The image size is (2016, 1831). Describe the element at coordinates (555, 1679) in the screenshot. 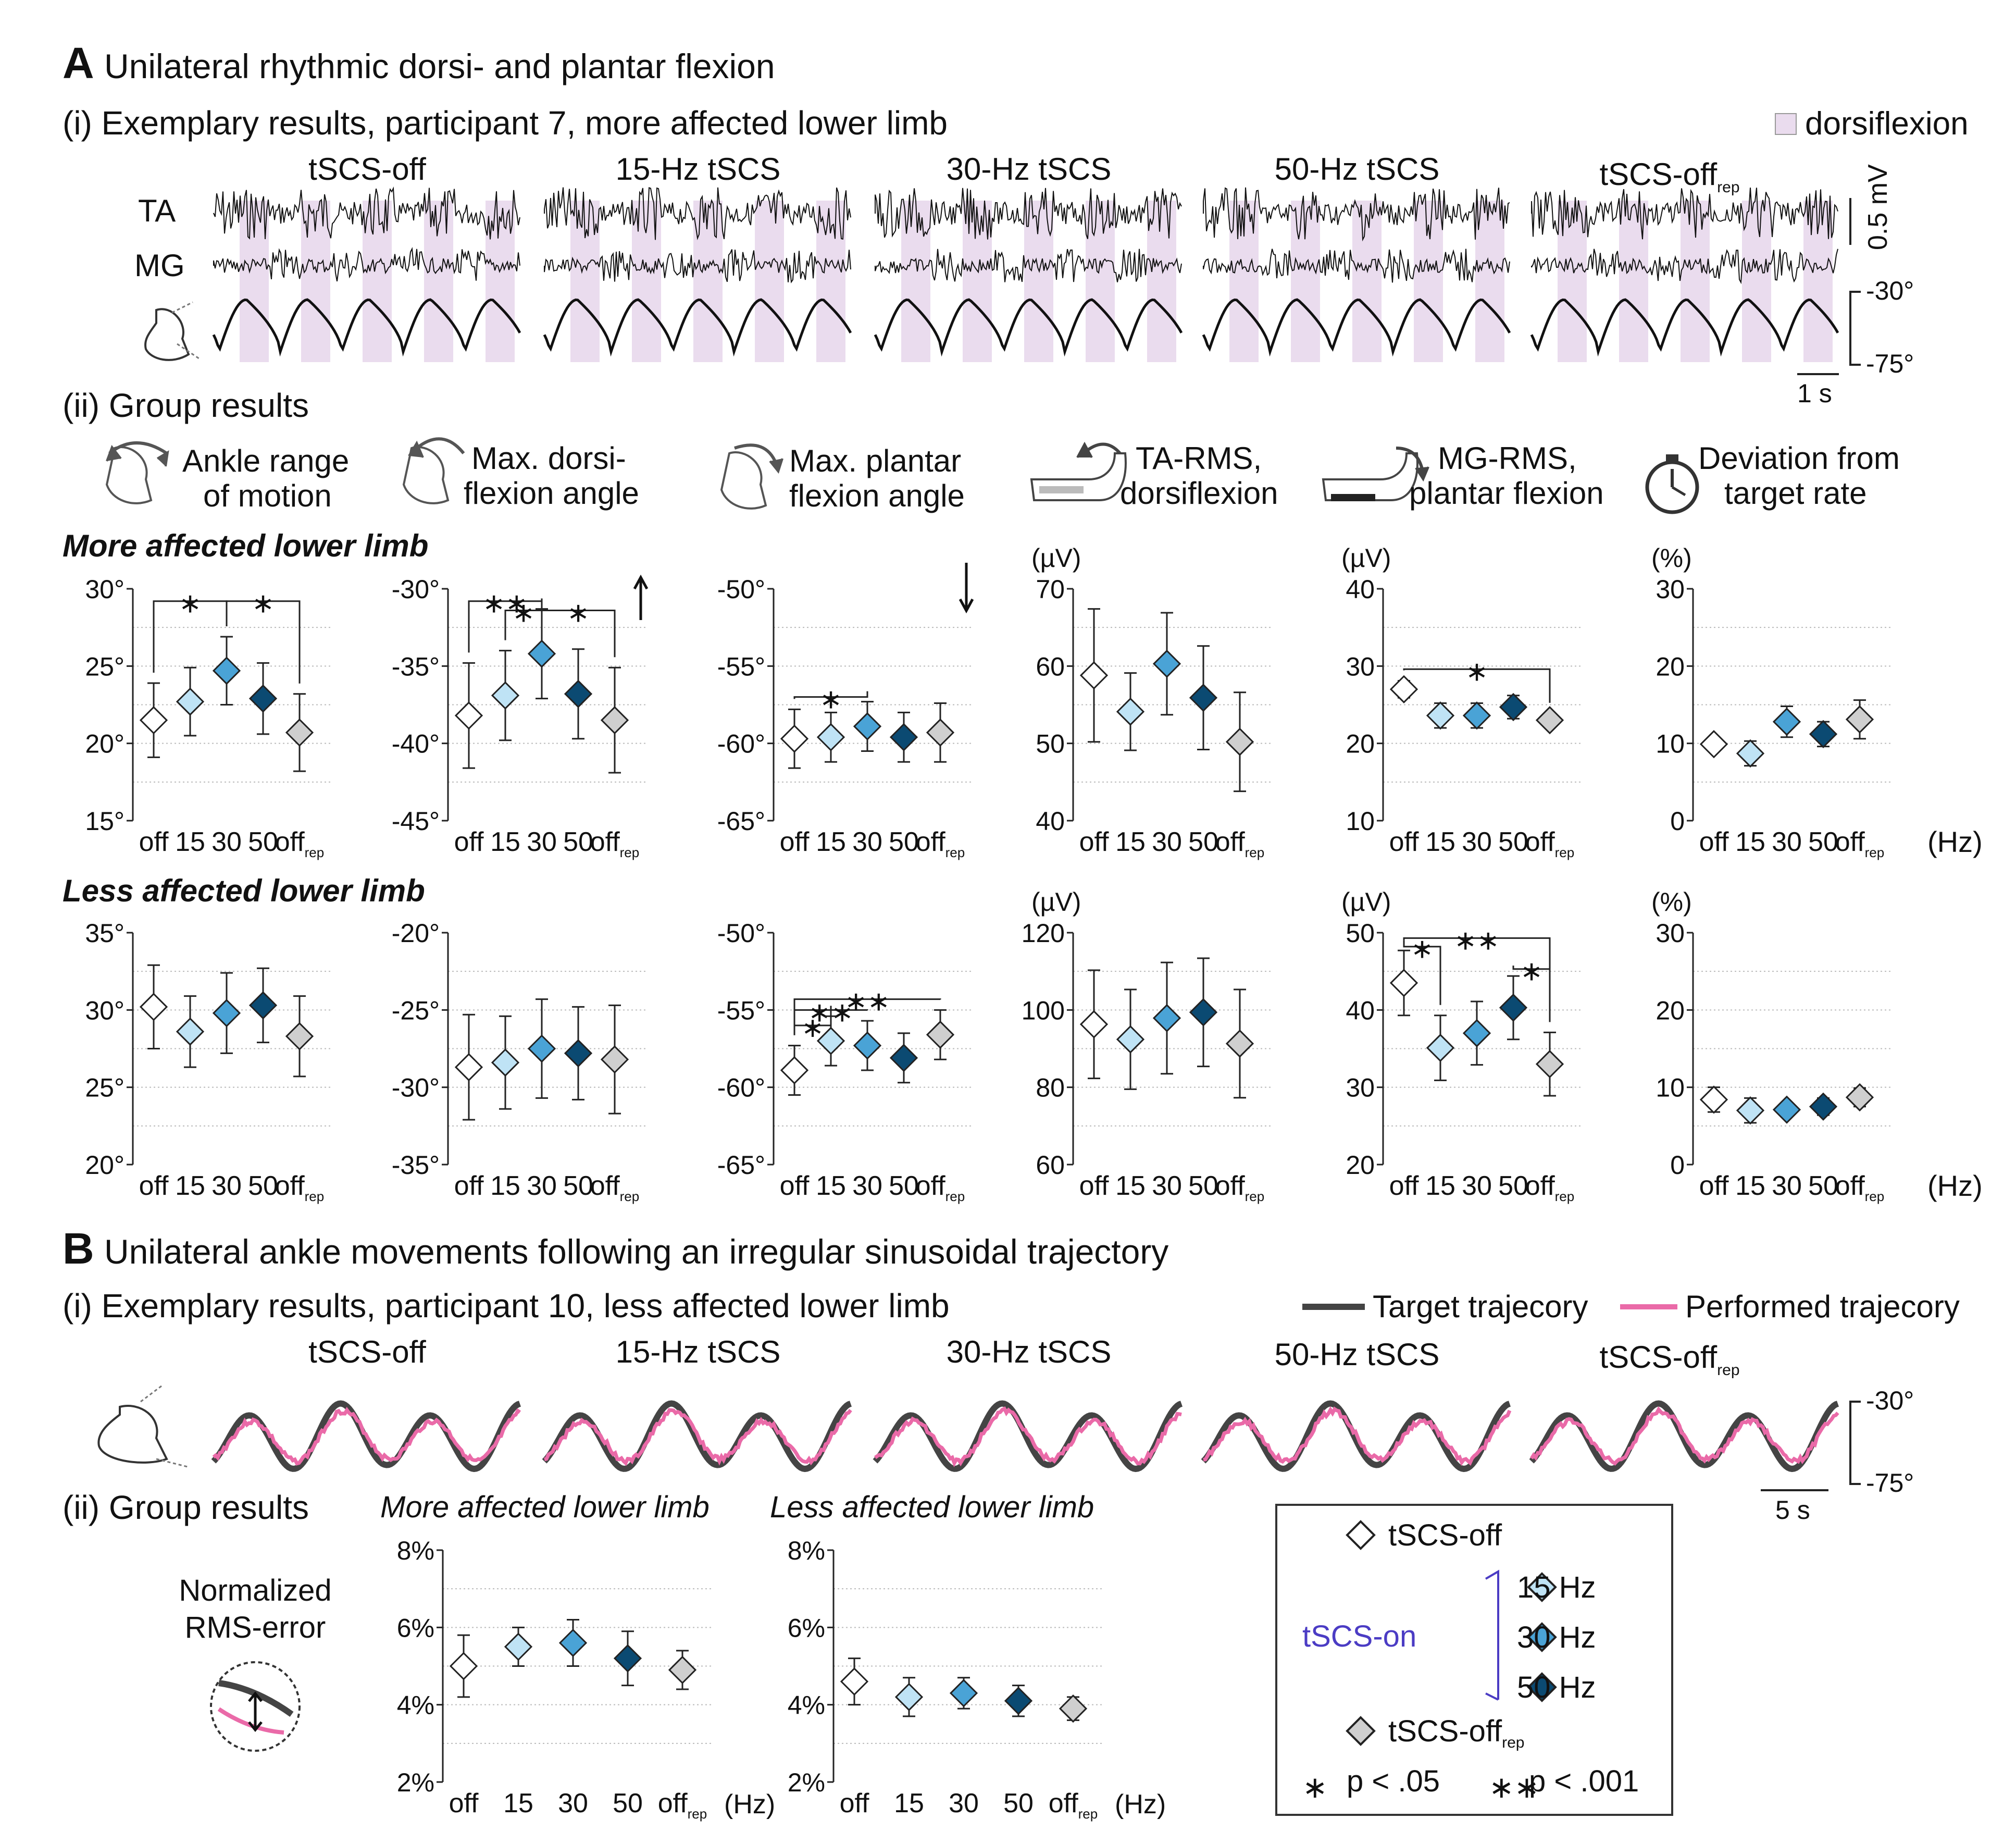

I see `chart-B_more: 2% 4% 6% 8% off 15 30 50 offrep` at that location.